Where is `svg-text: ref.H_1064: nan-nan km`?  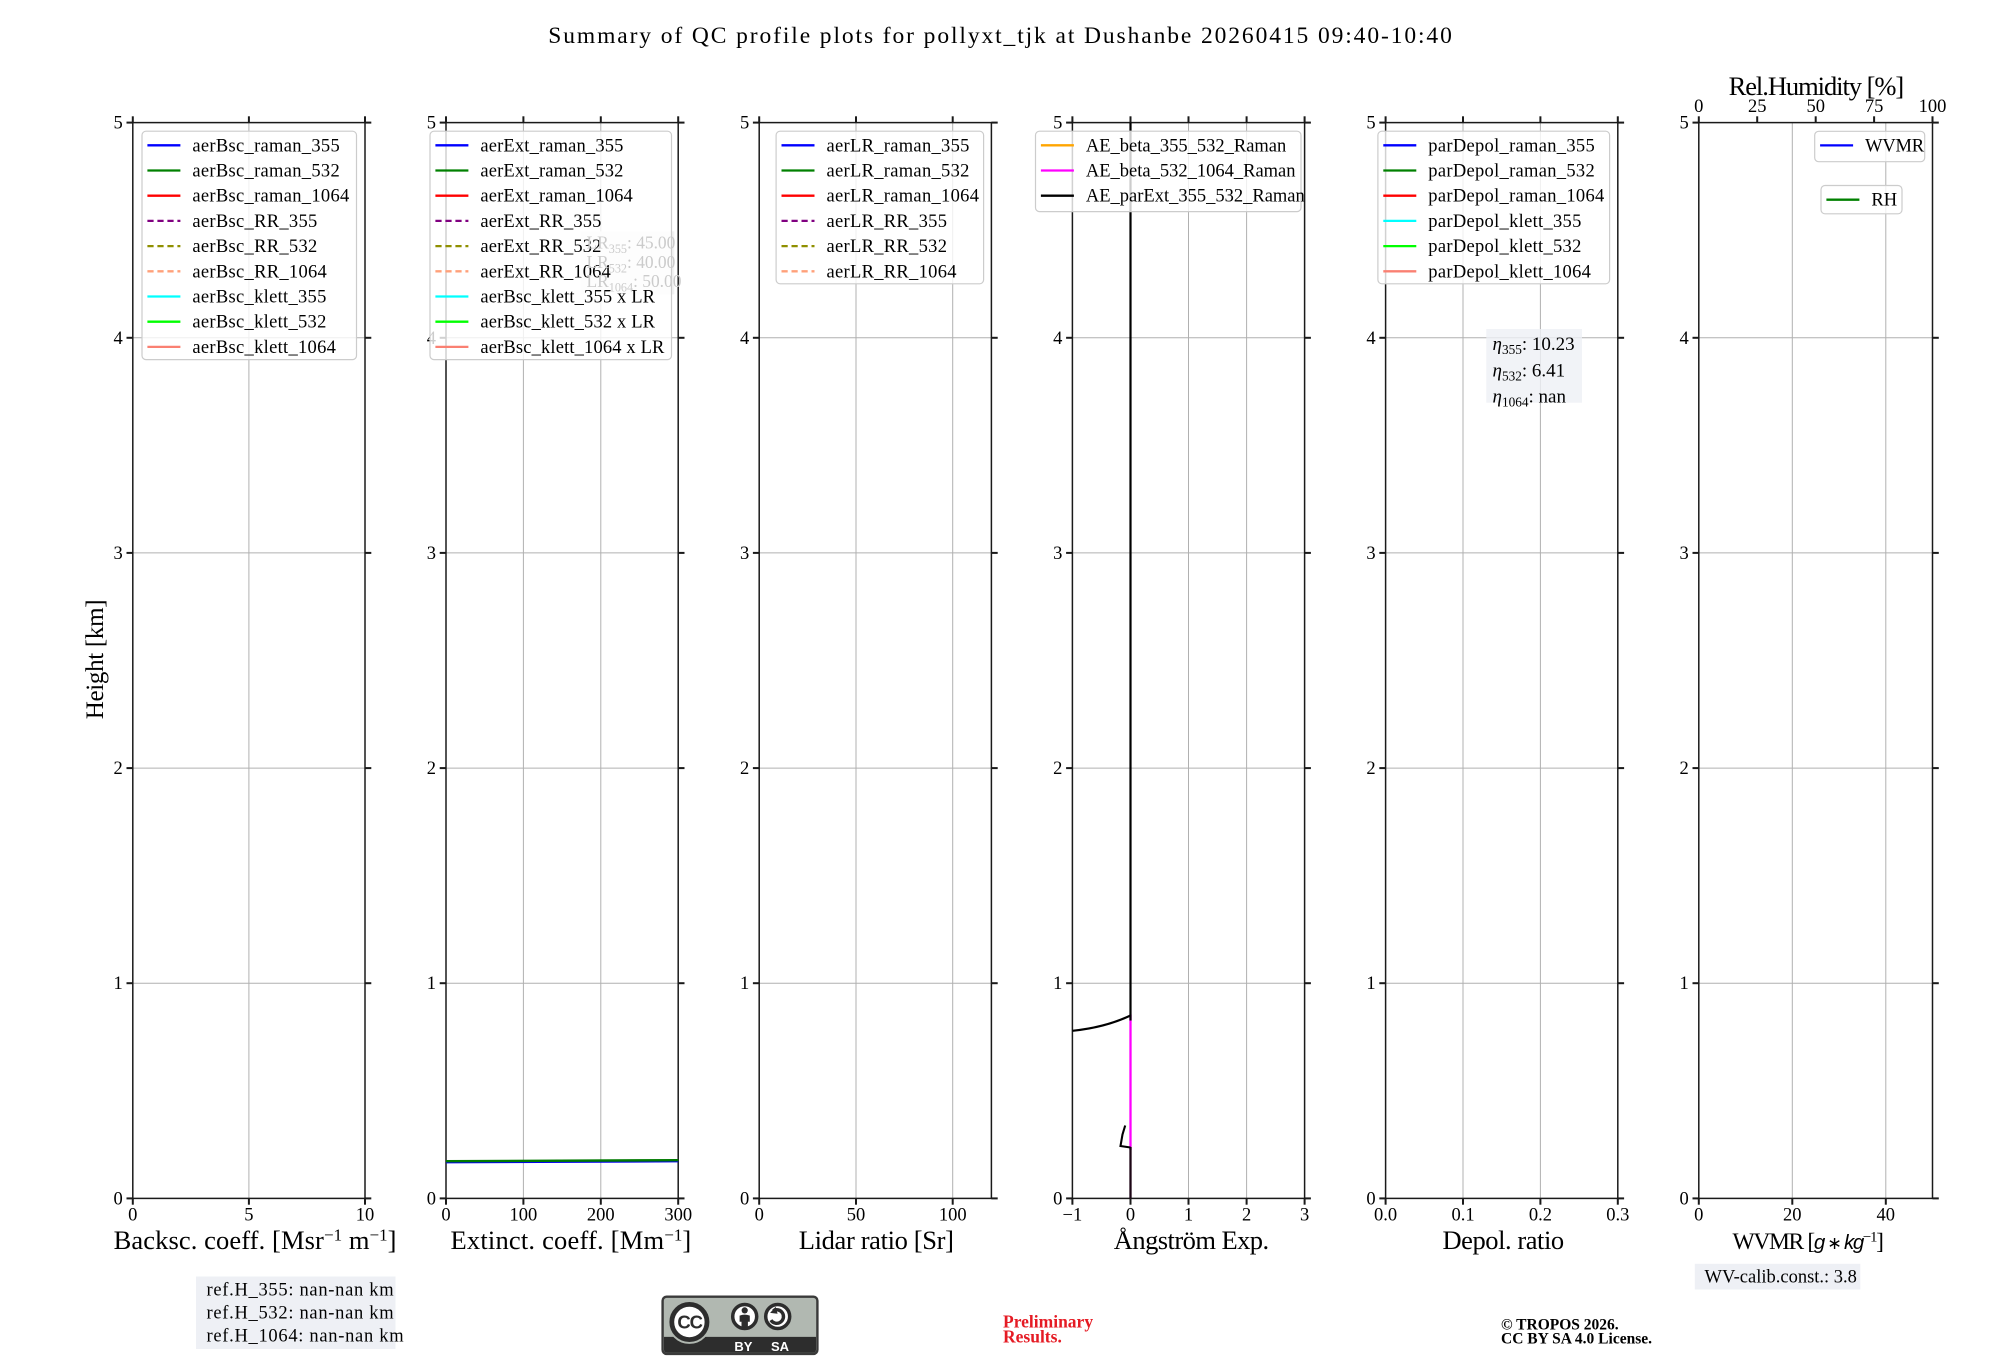 svg-text: ref.H_1064: nan-nan km is located at coordinates (306, 1337).